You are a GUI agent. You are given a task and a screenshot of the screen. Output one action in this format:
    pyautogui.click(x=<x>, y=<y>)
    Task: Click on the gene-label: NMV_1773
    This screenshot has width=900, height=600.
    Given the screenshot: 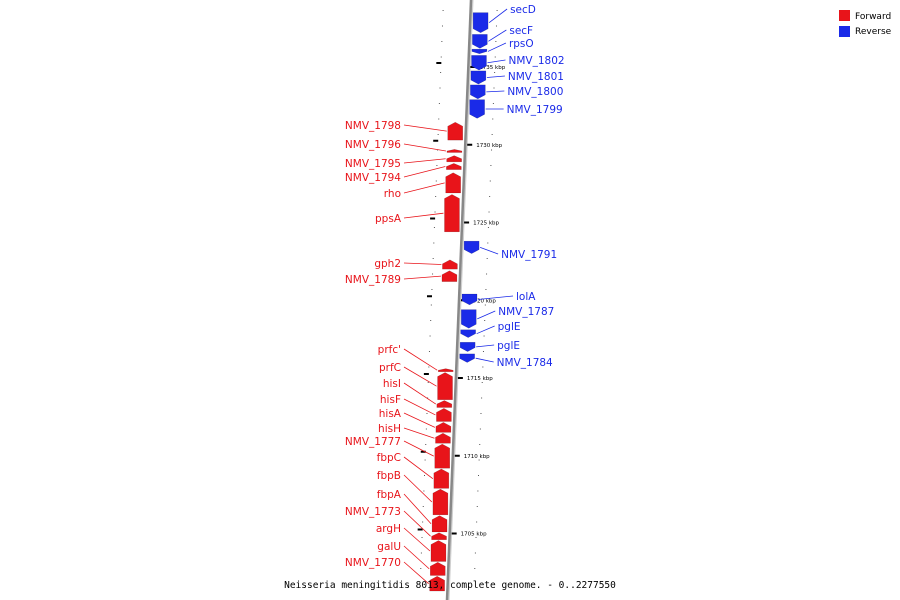 What is the action you would take?
    pyautogui.click(x=373, y=512)
    